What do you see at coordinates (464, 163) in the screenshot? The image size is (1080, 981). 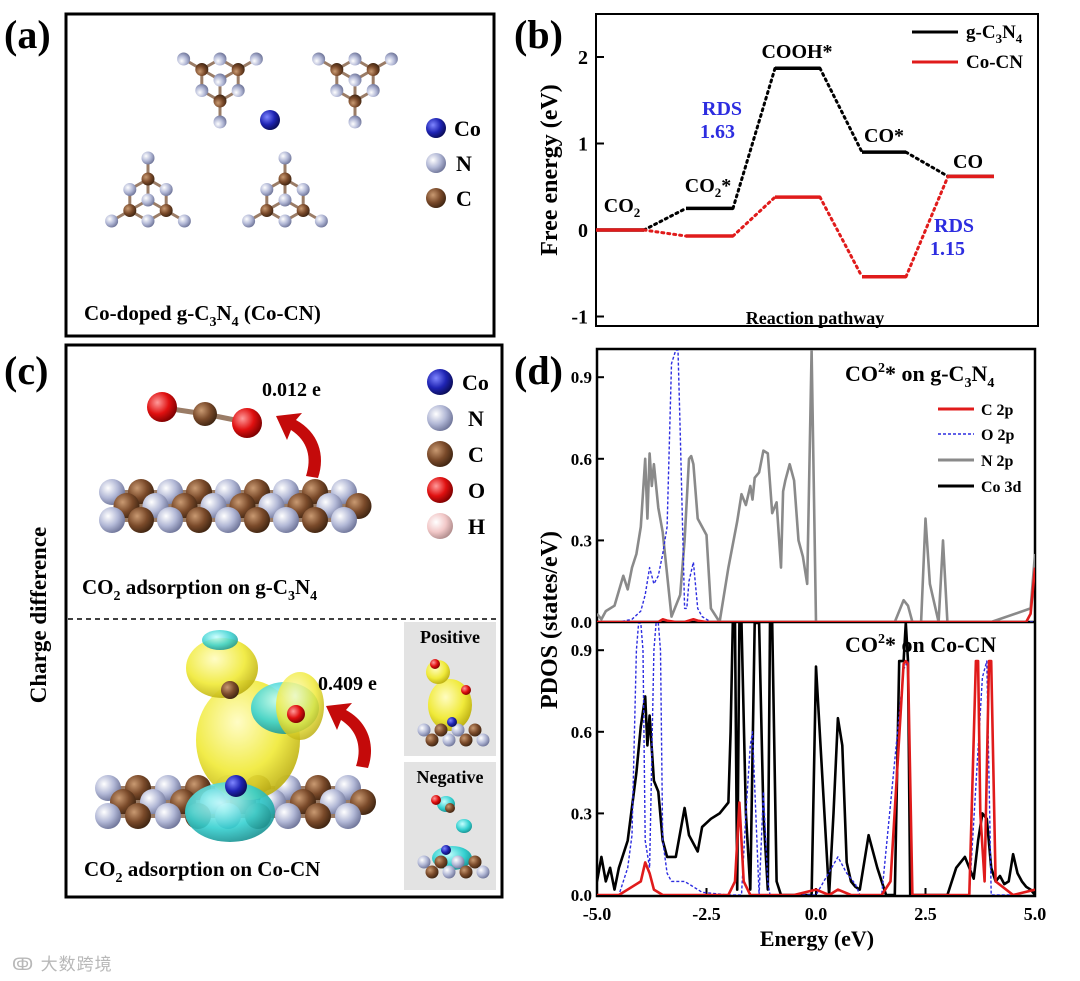 I see `legend-n-label: N` at bounding box center [464, 163].